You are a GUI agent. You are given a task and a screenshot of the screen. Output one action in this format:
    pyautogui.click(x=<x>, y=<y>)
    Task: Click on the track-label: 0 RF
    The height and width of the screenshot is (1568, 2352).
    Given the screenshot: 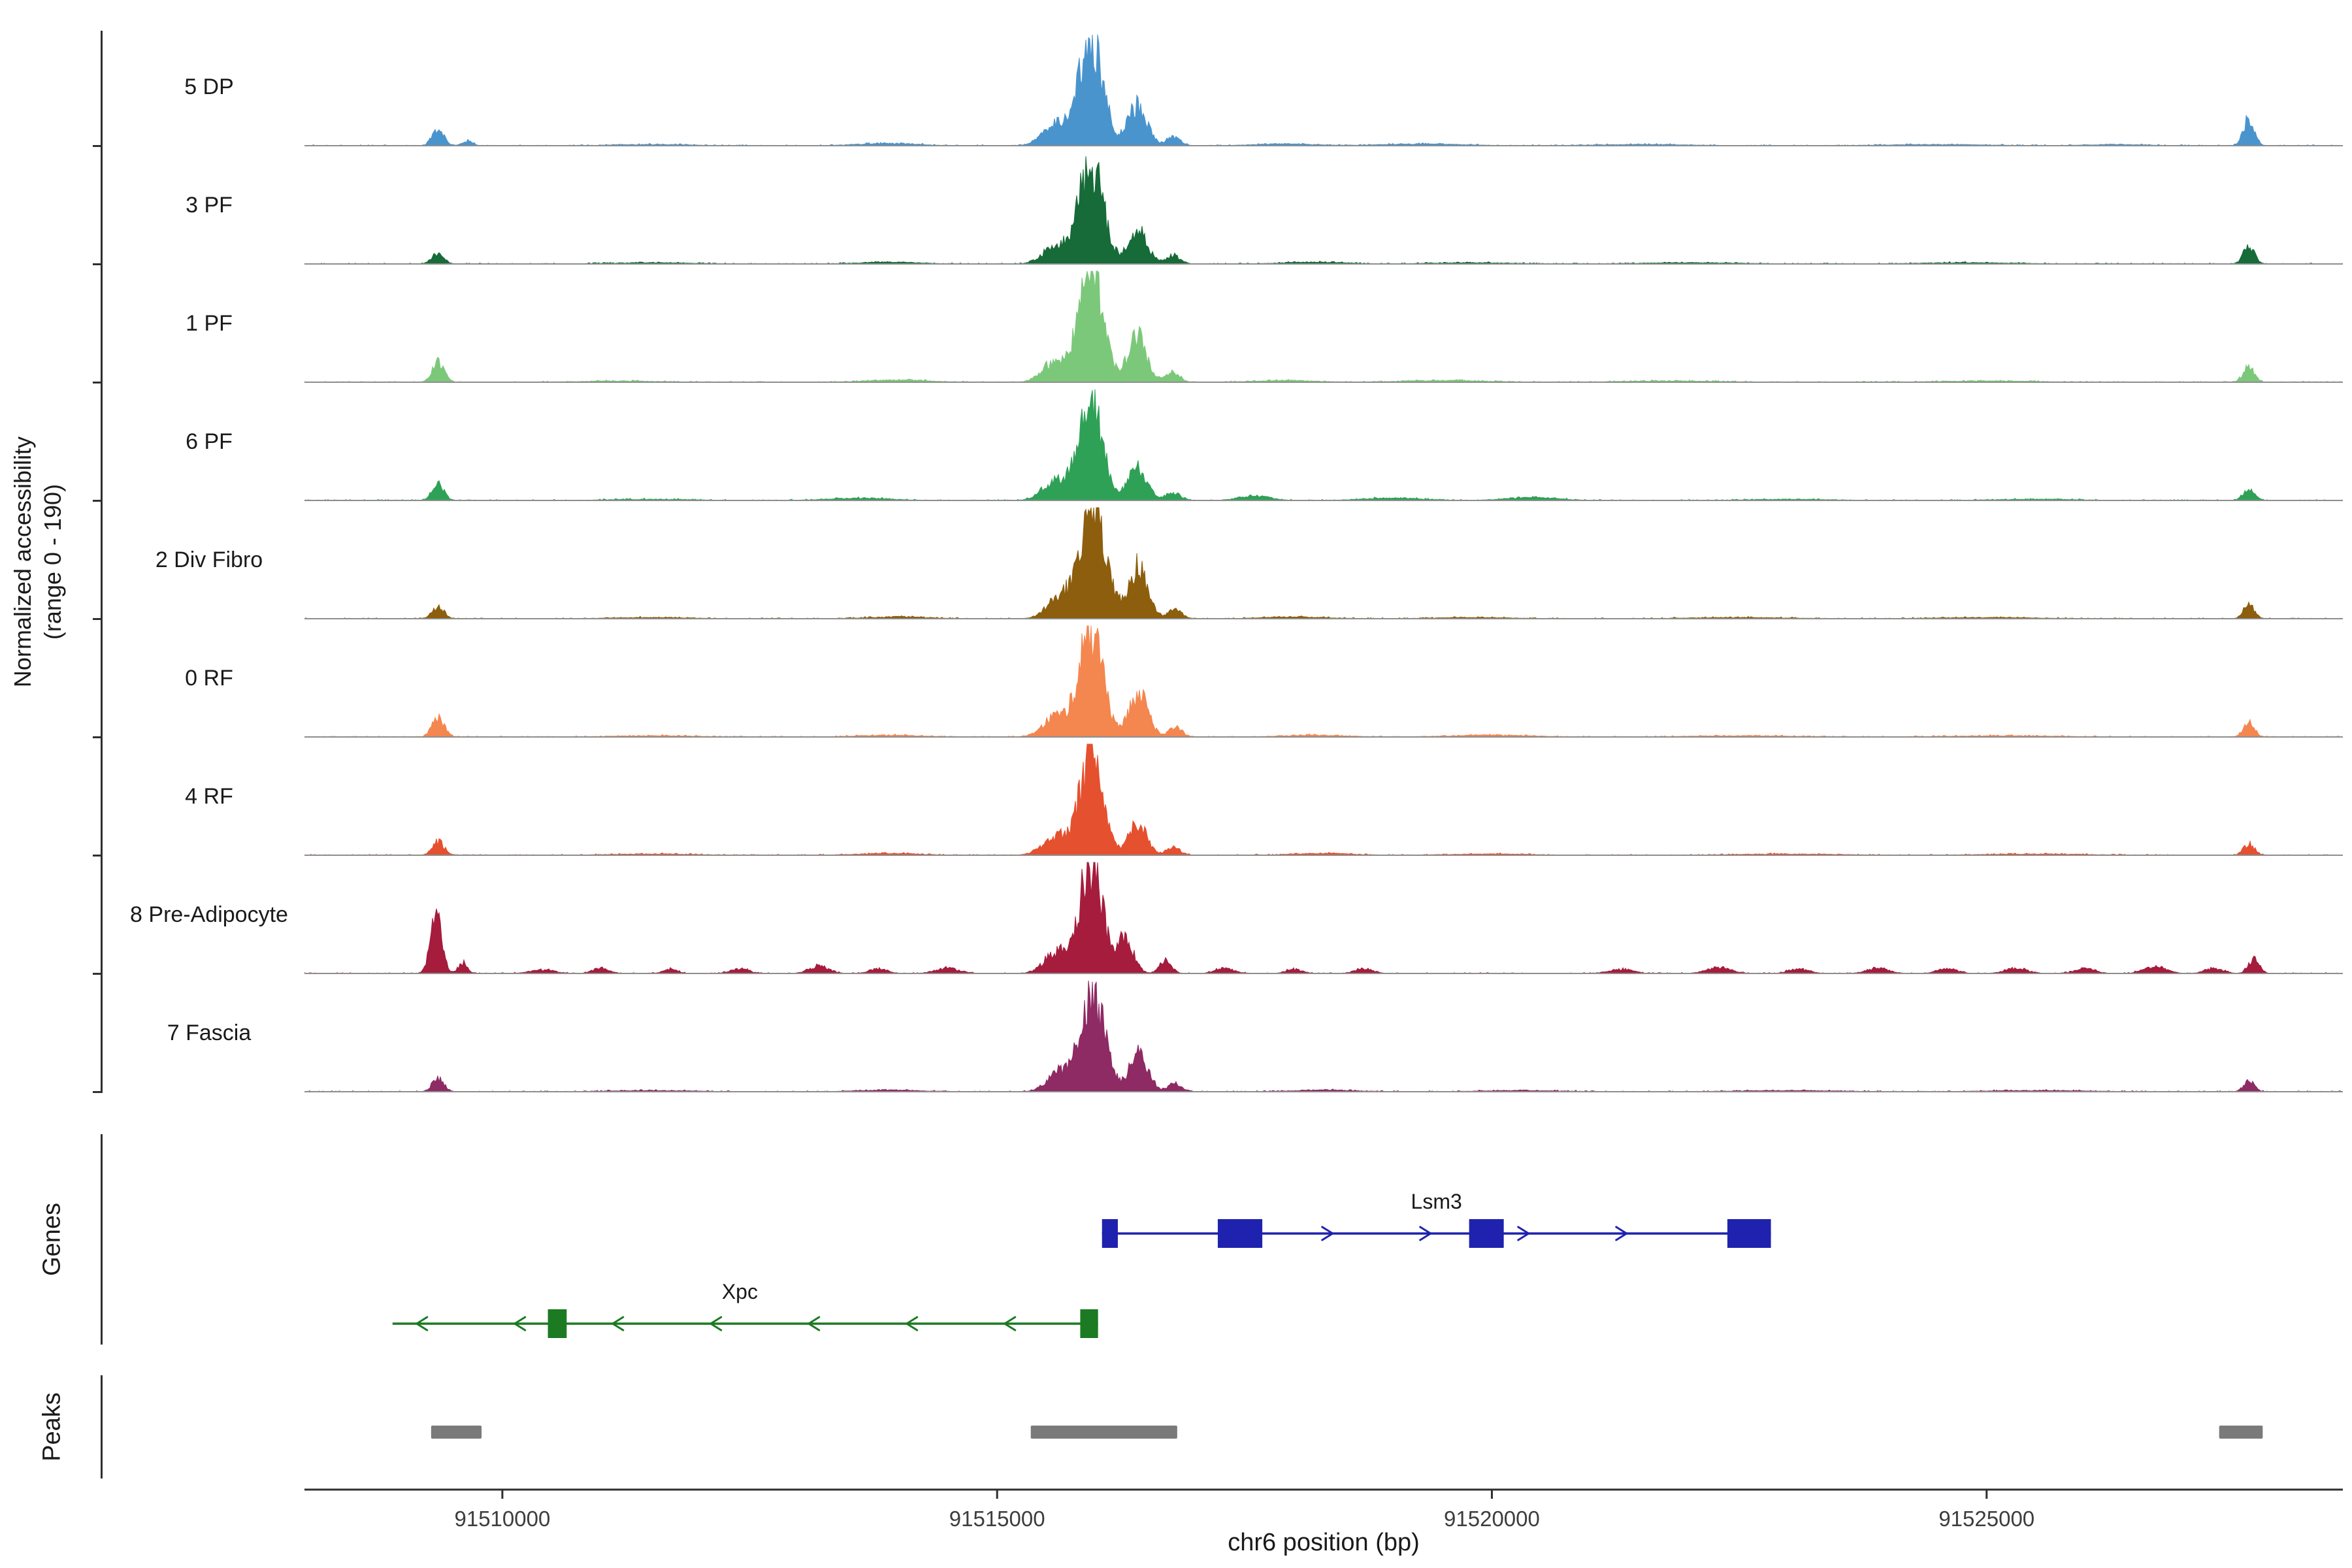 What is the action you would take?
    pyautogui.click(x=209, y=678)
    